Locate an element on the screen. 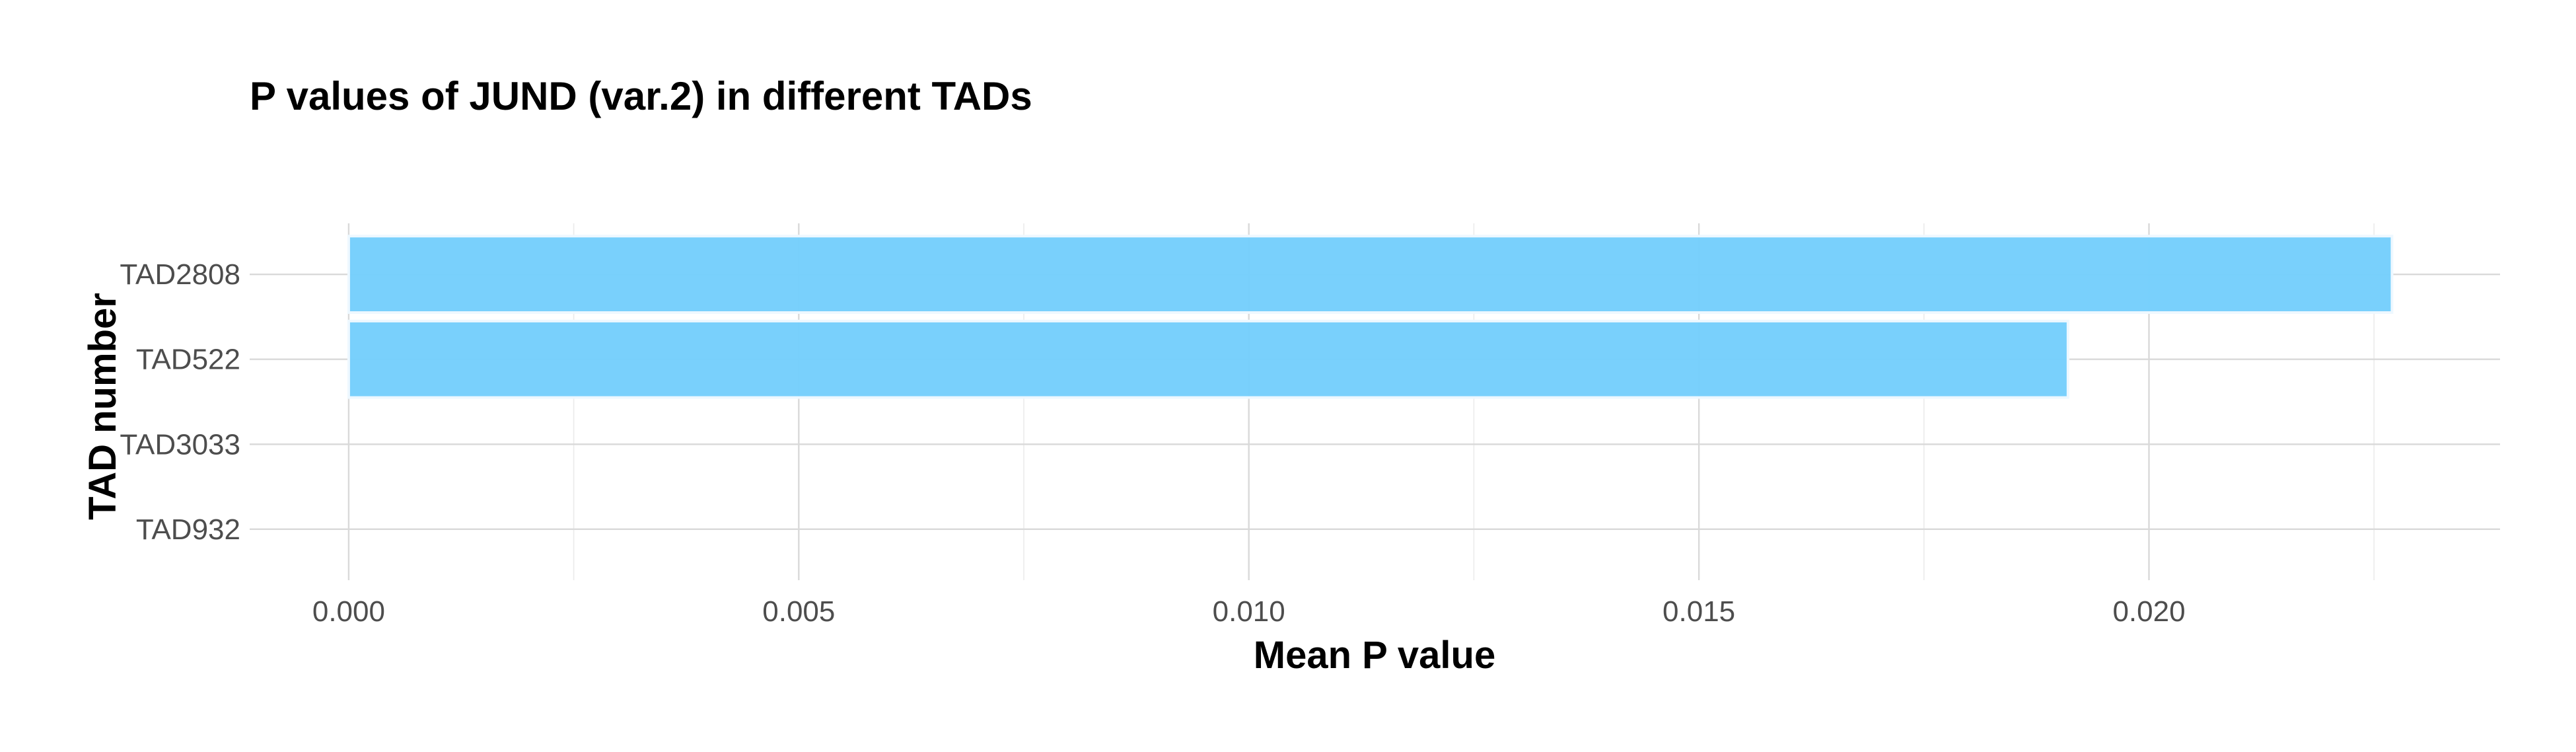 The height and width of the screenshot is (752, 2576). x-tick-label: 0.020 is located at coordinates (2149, 611).